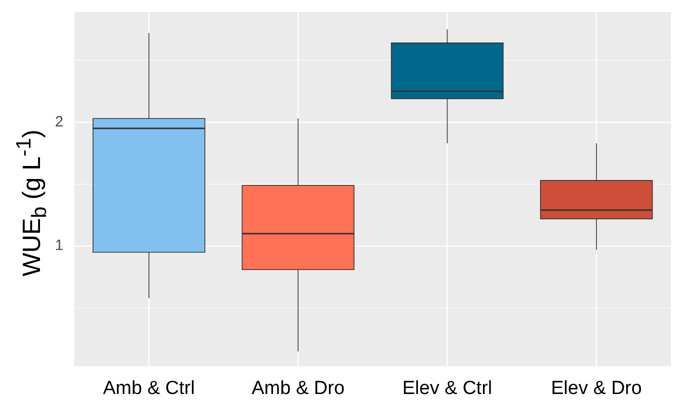  I want to click on y-tick-label: 1, so click(59, 245).